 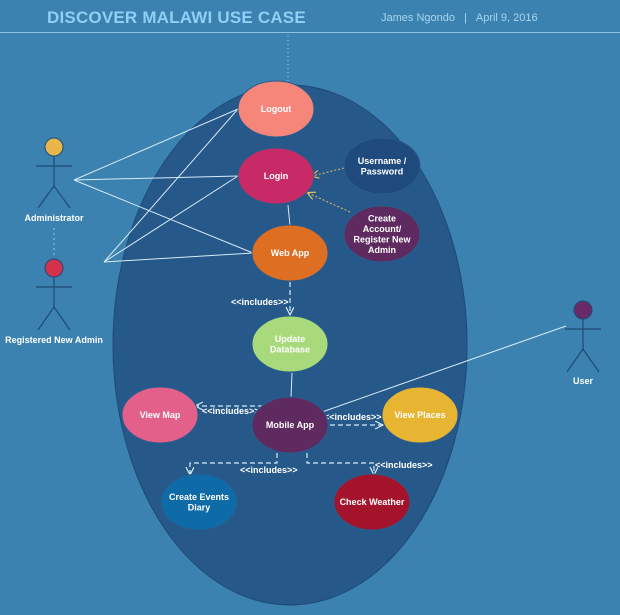 What do you see at coordinates (199, 497) in the screenshot?
I see `use-case-label-line: Create Events` at bounding box center [199, 497].